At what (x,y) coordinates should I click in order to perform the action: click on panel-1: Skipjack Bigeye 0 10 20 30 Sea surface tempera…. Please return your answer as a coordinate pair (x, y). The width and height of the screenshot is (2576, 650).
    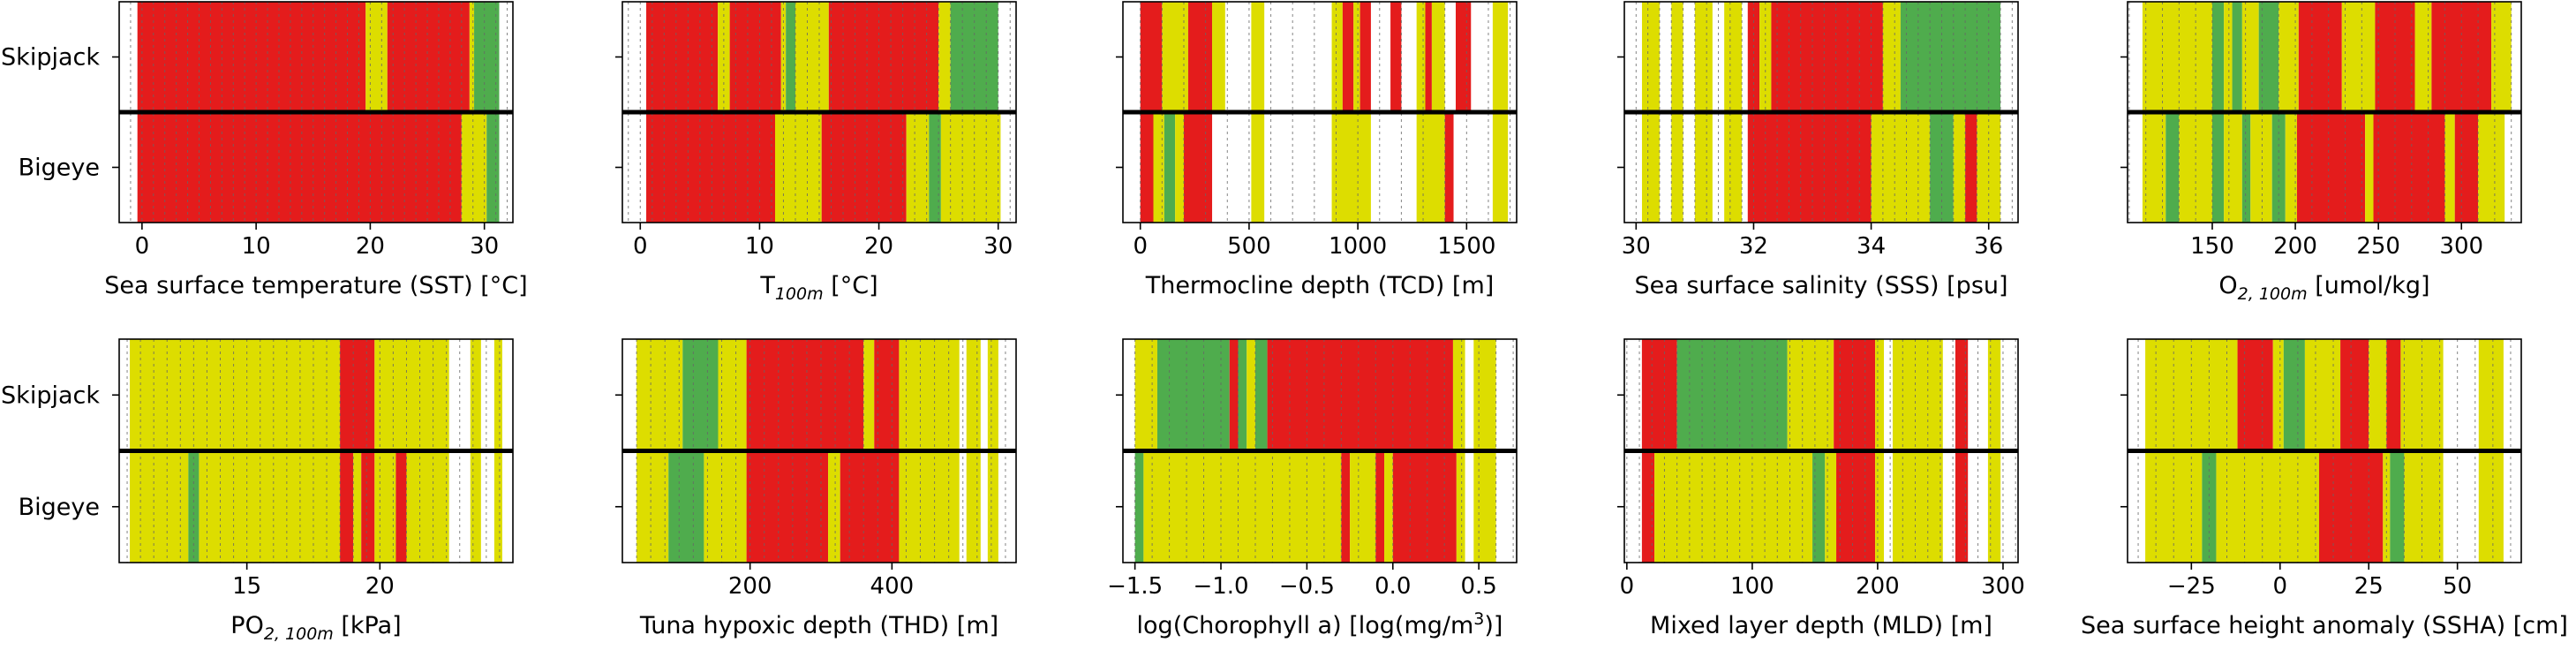
    Looking at the image, I should click on (265, 150).